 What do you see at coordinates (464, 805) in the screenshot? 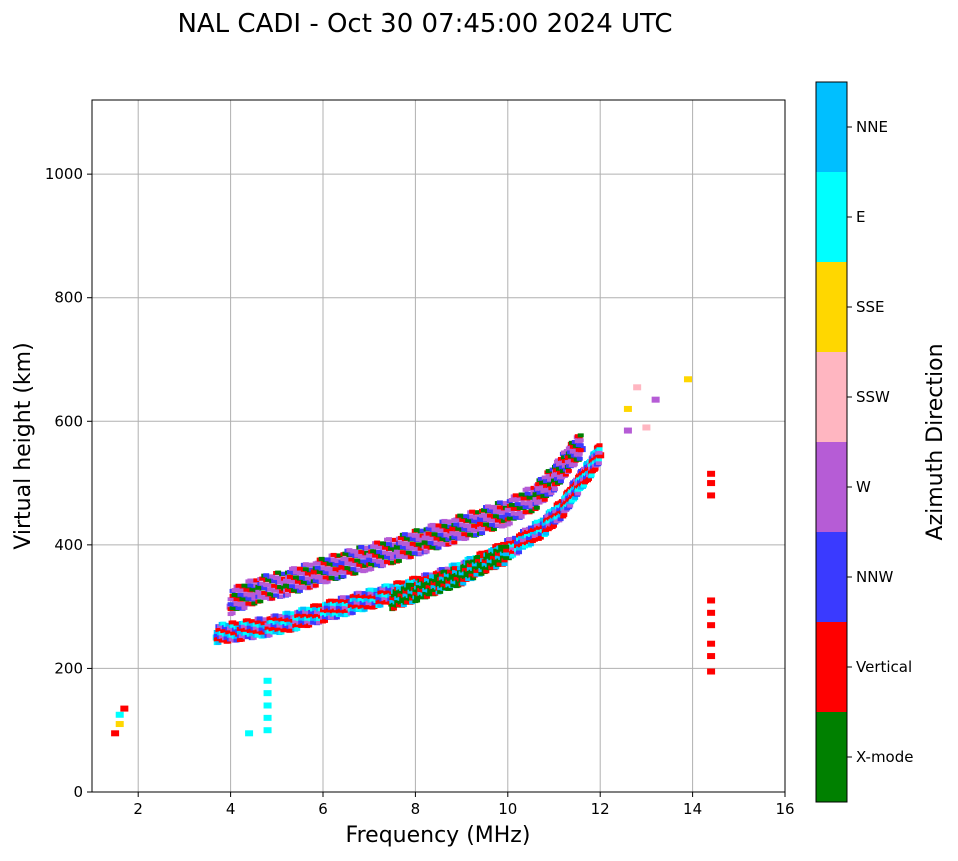
I see `x-axis-ticks: 2 4 6 8 10 12 14 16` at bounding box center [464, 805].